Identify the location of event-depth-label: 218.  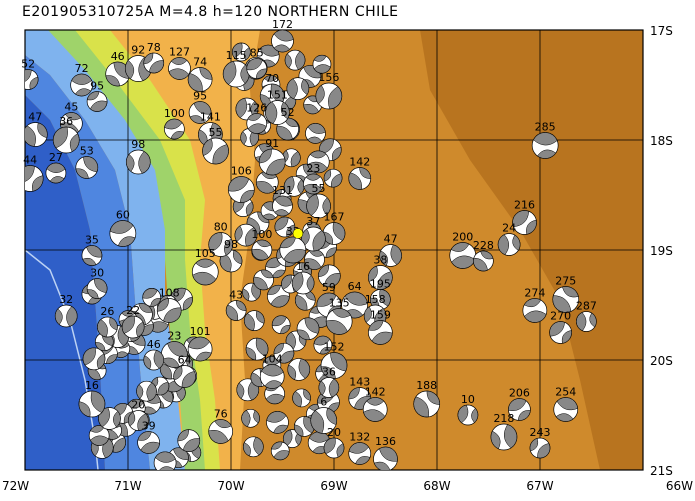
(503, 418).